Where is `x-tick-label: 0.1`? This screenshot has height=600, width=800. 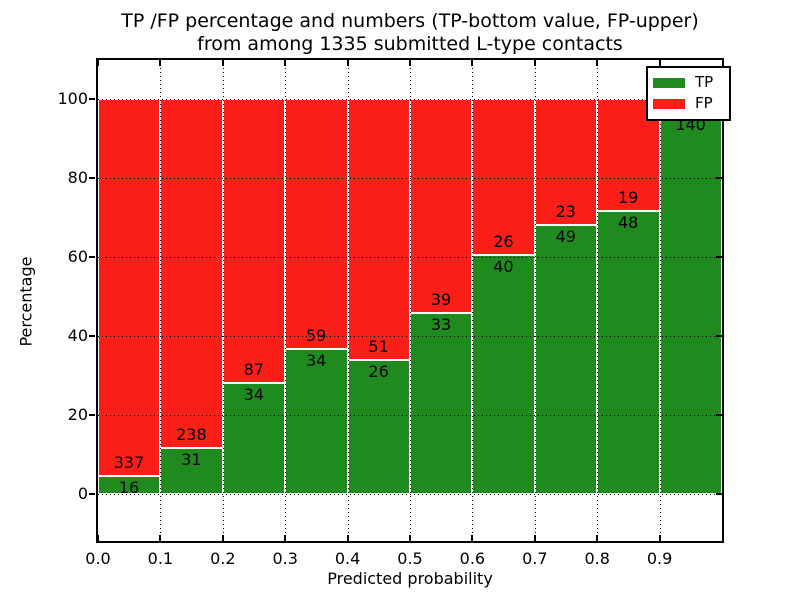 x-tick-label: 0.1 is located at coordinates (160, 558).